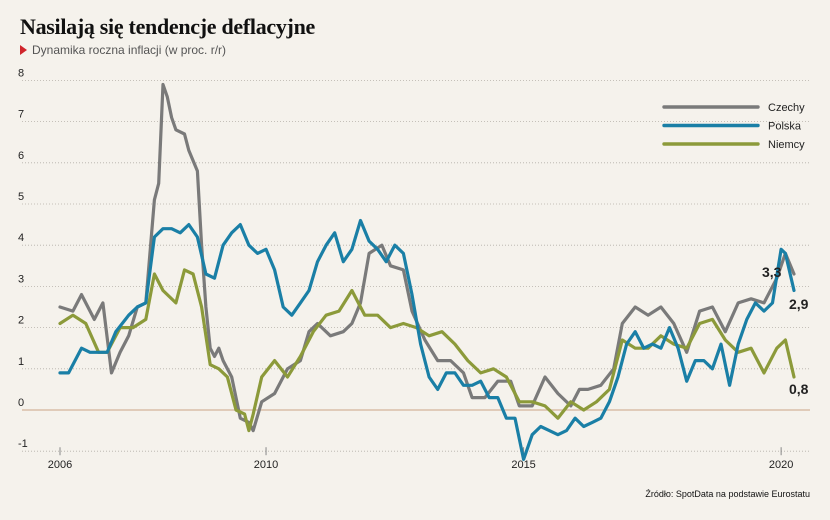  I want to click on y-tick-label: 6, so click(21, 156).